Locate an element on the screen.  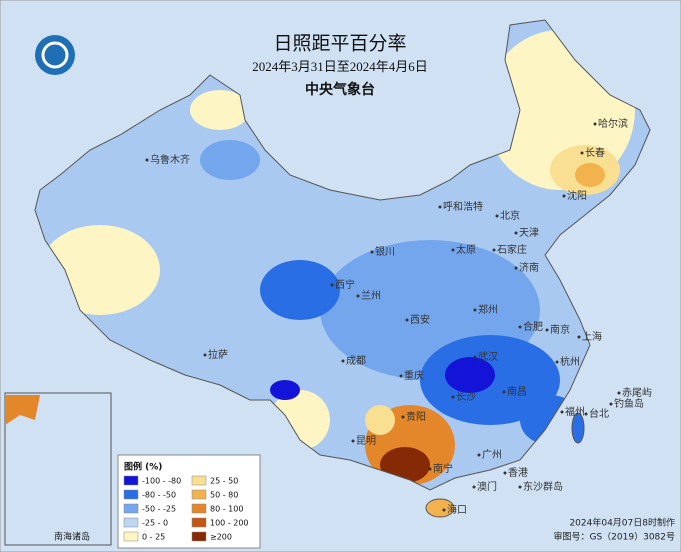
city-label: 杭州 is located at coordinates (570, 361).